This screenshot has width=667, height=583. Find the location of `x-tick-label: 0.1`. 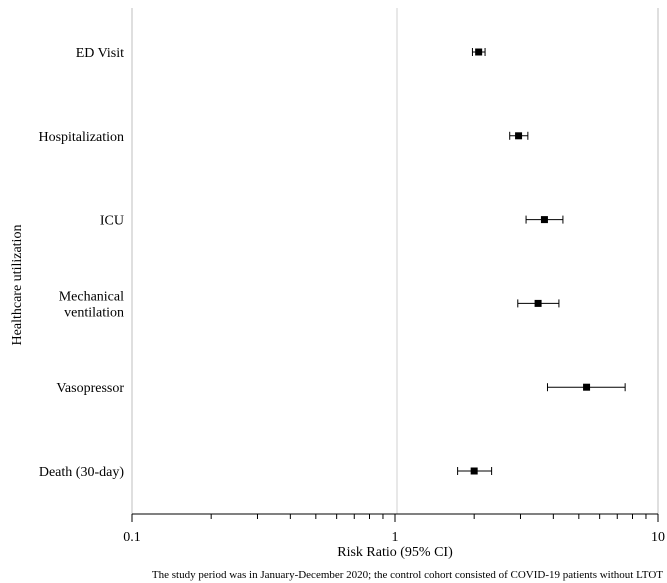

x-tick-label: 0.1 is located at coordinates (132, 537).